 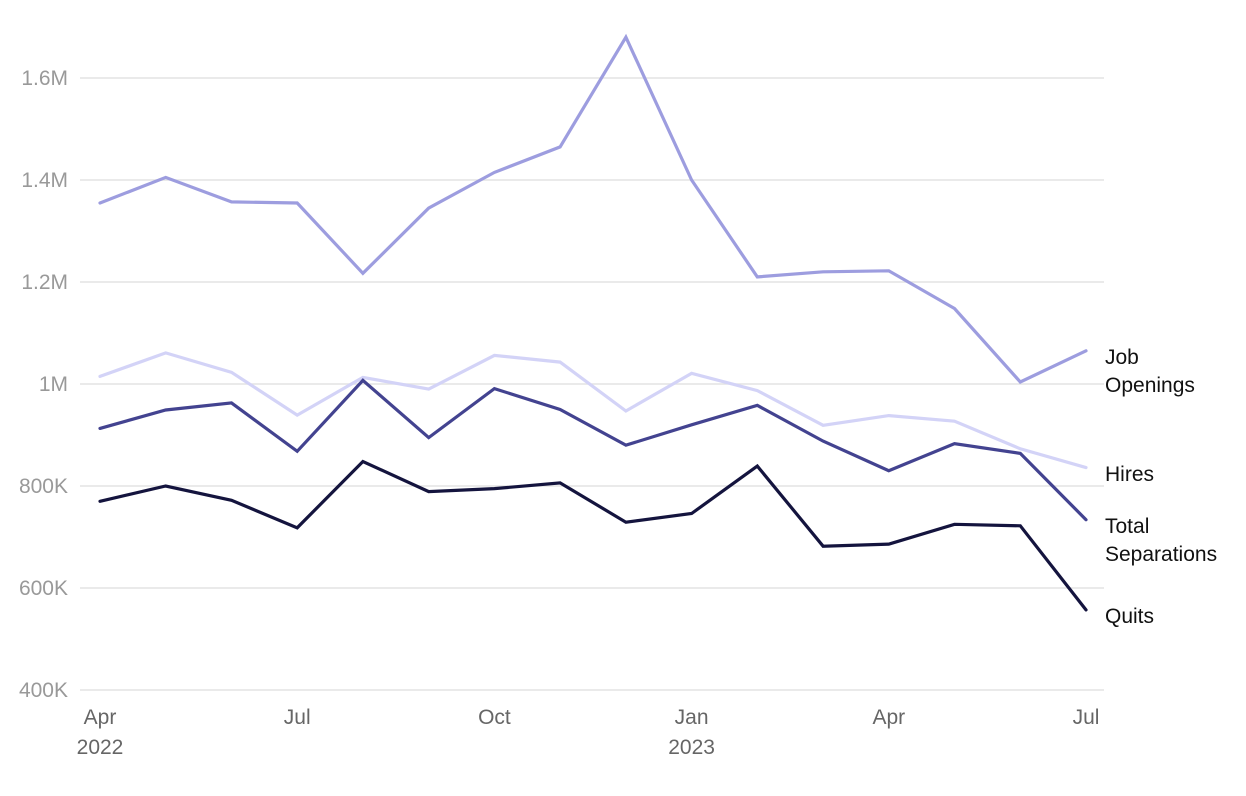 What do you see at coordinates (43, 486) in the screenshot?
I see `y-tick-label: 800K` at bounding box center [43, 486].